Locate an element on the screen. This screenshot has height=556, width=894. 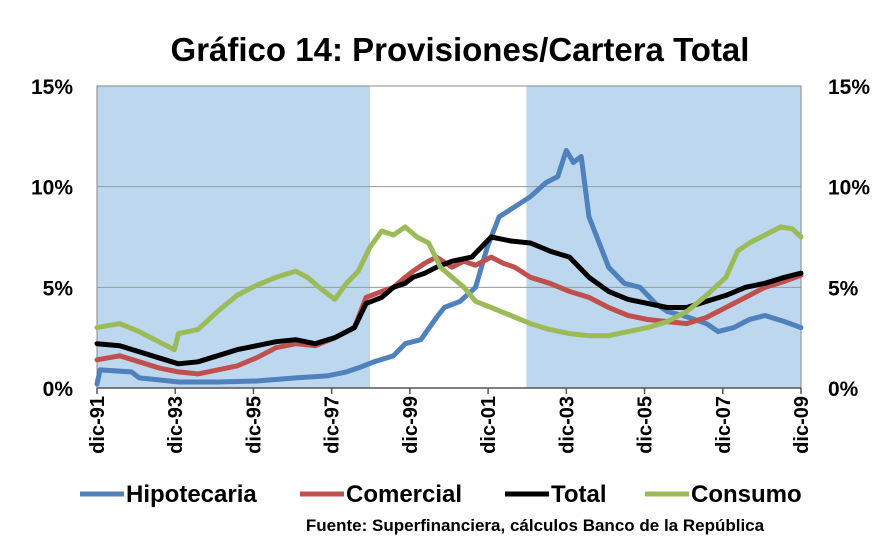
legend: Hipotecaria Comercial Total Consumo is located at coordinates (441, 494).